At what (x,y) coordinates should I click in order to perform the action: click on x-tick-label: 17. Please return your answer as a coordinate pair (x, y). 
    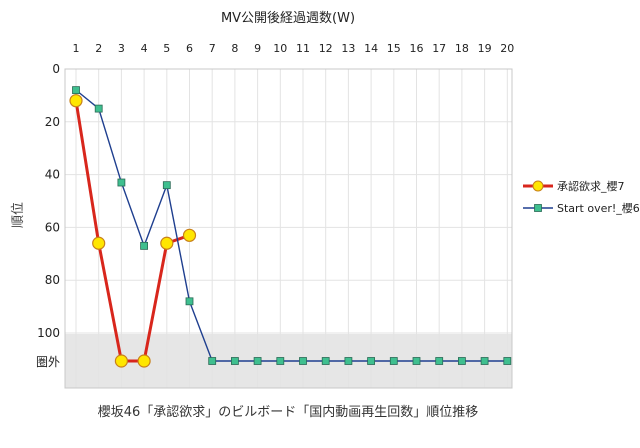
    Looking at the image, I should click on (439, 48).